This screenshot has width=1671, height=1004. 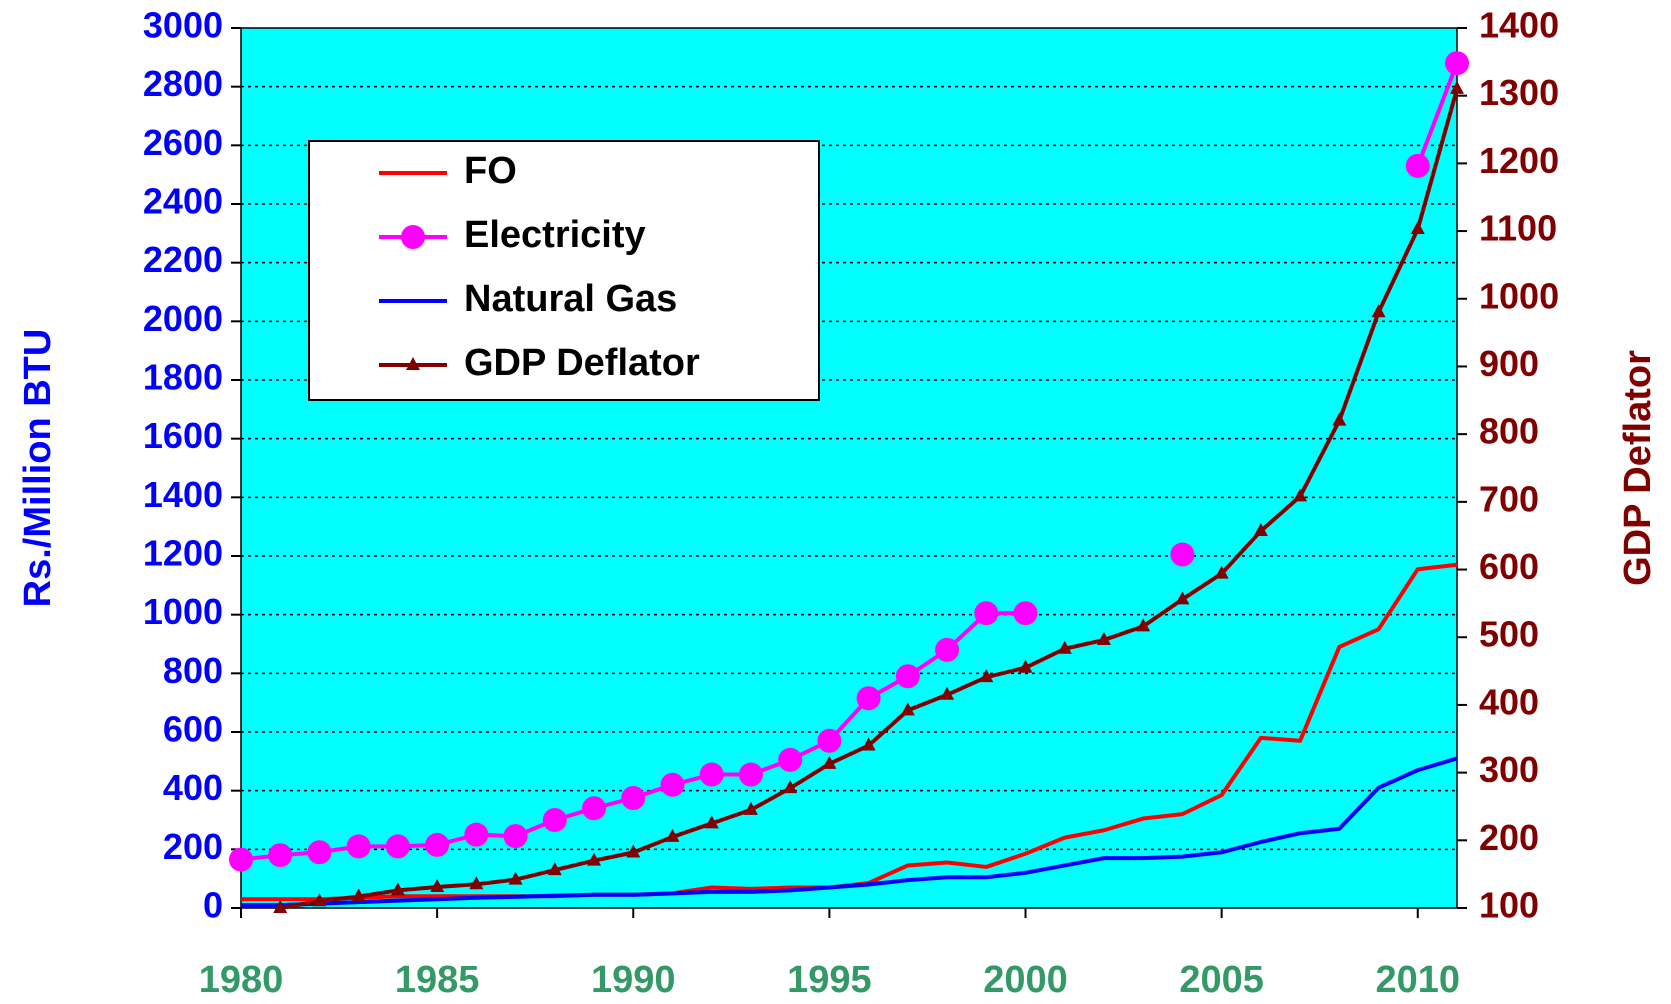 I want to click on y-tick-label: 2200, so click(x=183, y=259).